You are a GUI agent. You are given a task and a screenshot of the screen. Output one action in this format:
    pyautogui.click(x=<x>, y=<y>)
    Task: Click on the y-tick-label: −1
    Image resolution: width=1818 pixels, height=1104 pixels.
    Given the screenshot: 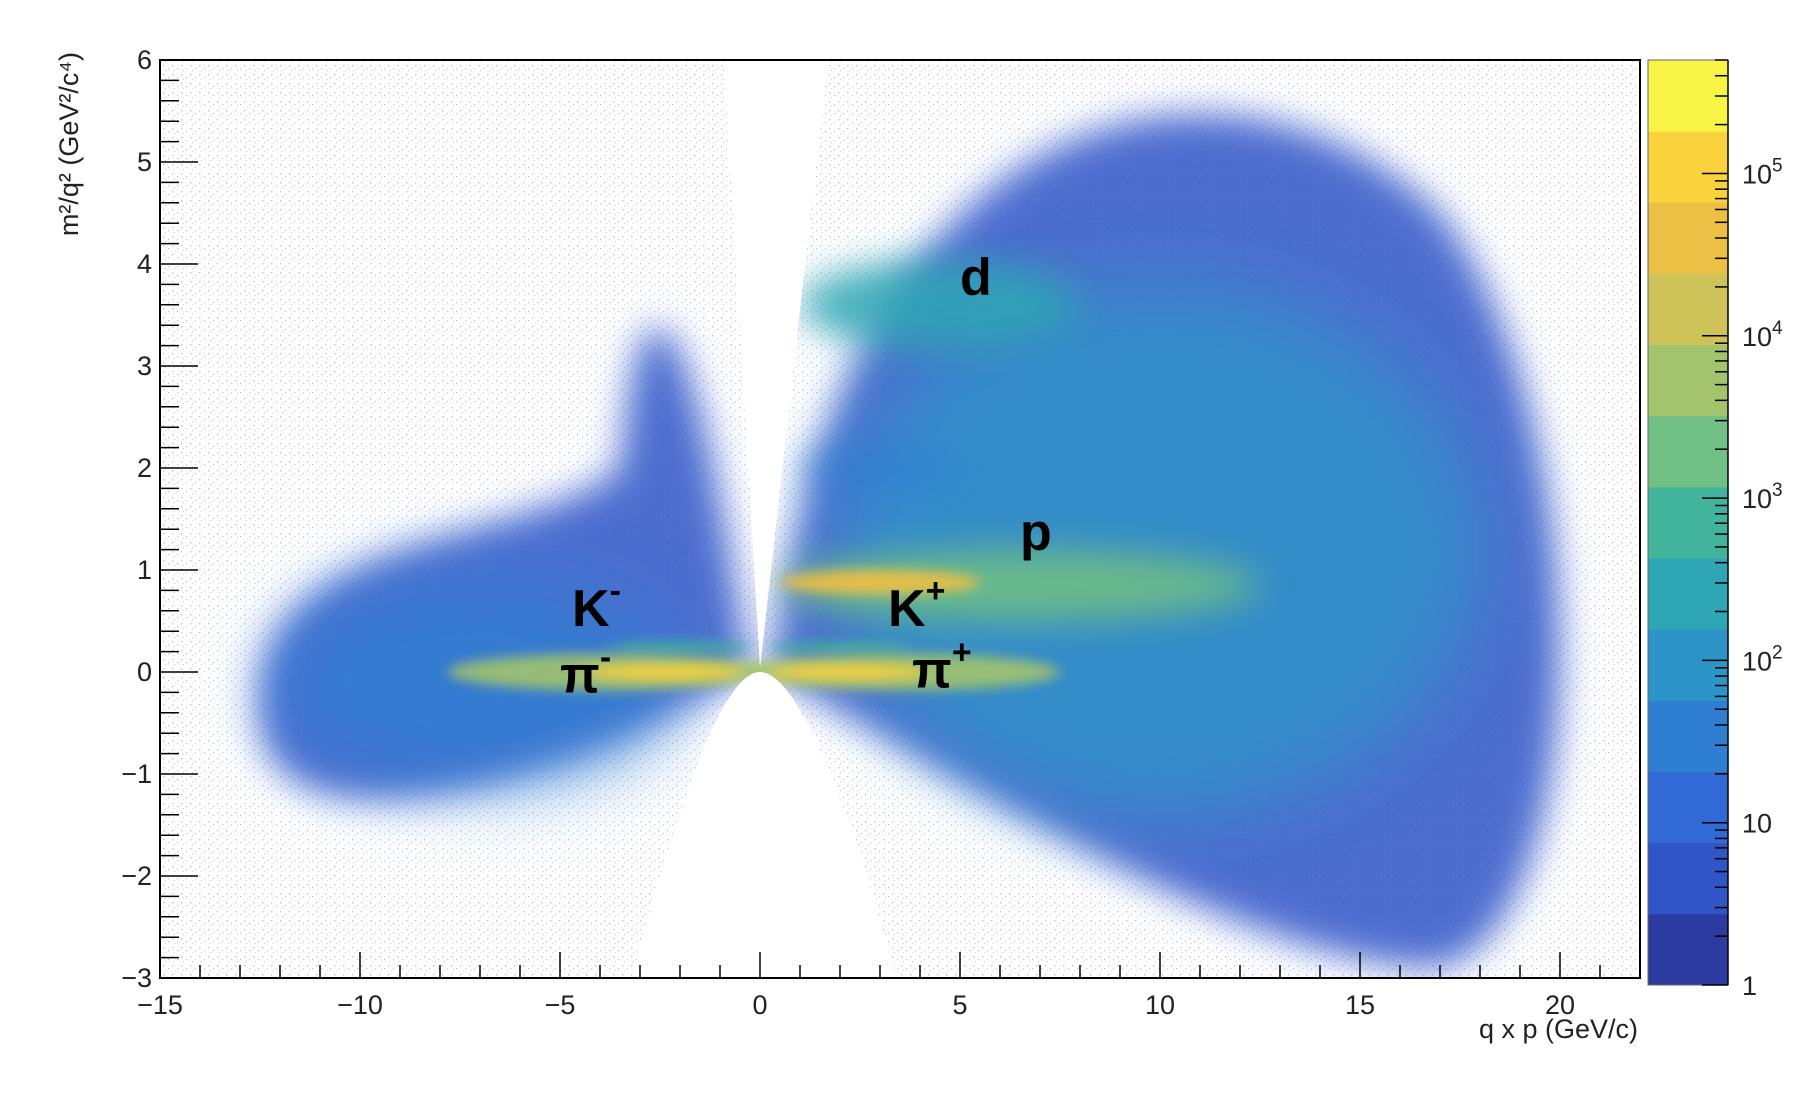 What is the action you would take?
    pyautogui.click(x=136, y=774)
    